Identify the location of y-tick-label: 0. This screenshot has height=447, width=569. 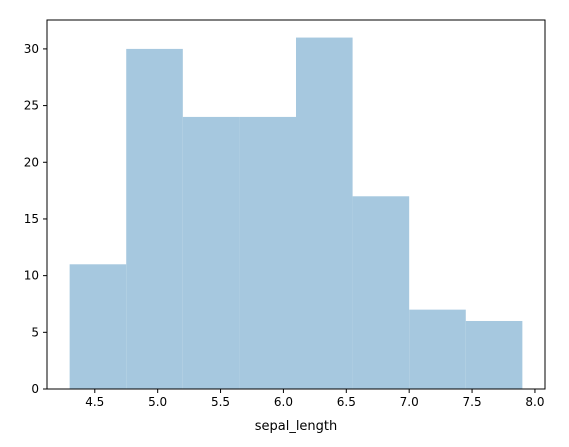
(35, 389).